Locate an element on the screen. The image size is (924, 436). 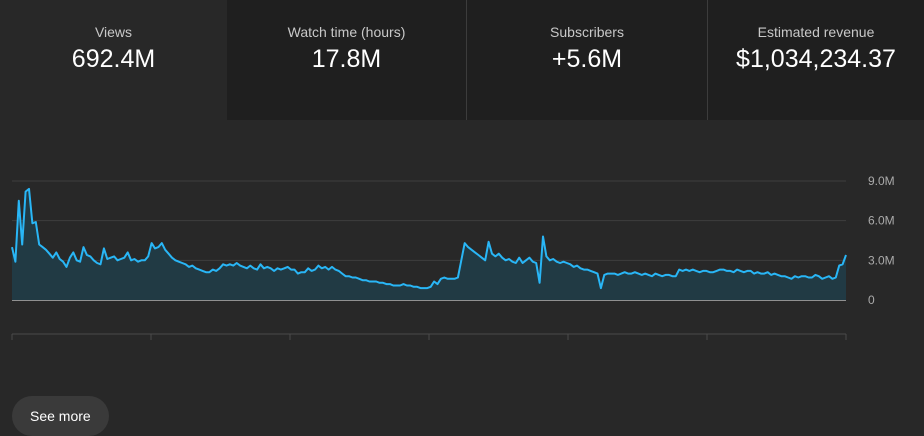
tab-views-label: Views is located at coordinates (113, 32).